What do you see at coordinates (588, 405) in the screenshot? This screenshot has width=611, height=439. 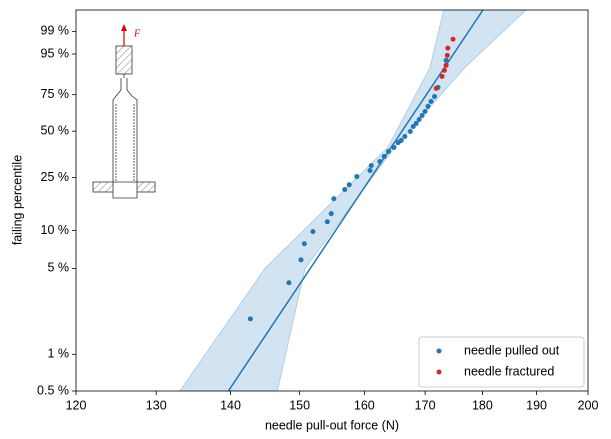 I see `x-tick-label: 200` at bounding box center [588, 405].